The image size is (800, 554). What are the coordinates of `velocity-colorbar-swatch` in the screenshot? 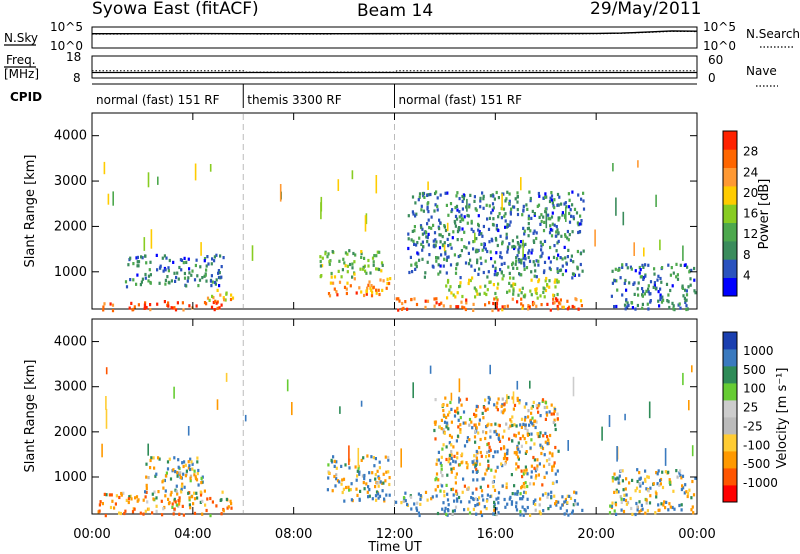 It's located at (730, 426).